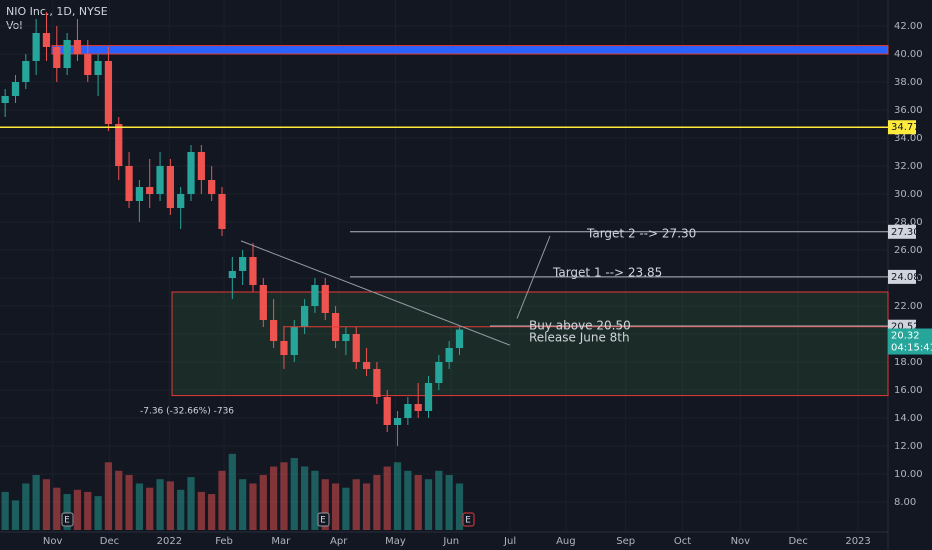  I want to click on level-tag-label: 34.77, so click(905, 127).